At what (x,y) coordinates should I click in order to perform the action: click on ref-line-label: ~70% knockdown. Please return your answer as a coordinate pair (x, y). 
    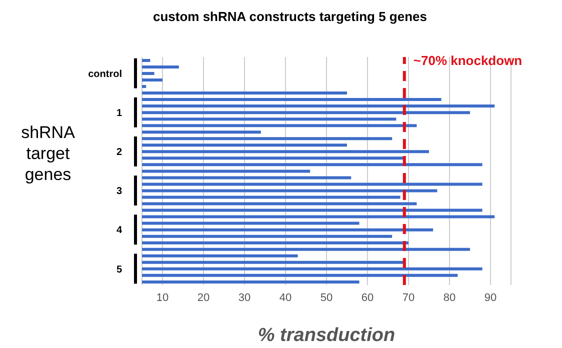
    Looking at the image, I should click on (467, 60).